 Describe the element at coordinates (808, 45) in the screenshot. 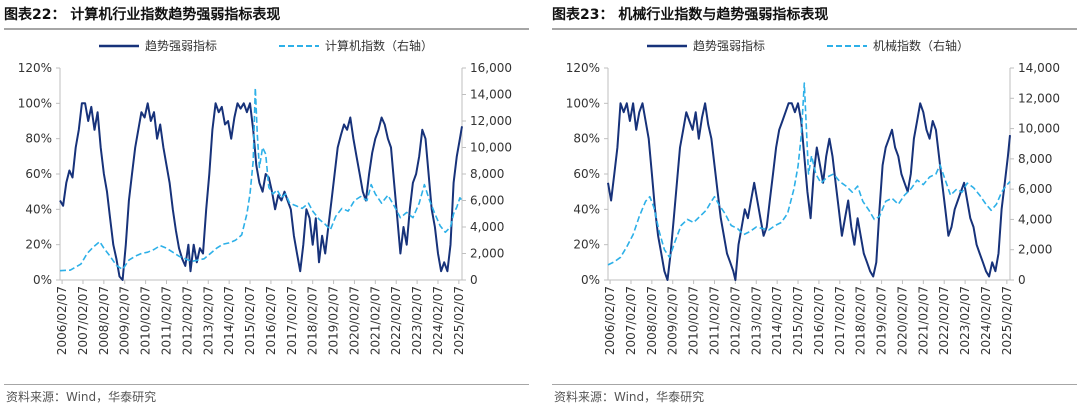

I see `legend: 趋势强弱指标 机械指数（右轴）` at that location.